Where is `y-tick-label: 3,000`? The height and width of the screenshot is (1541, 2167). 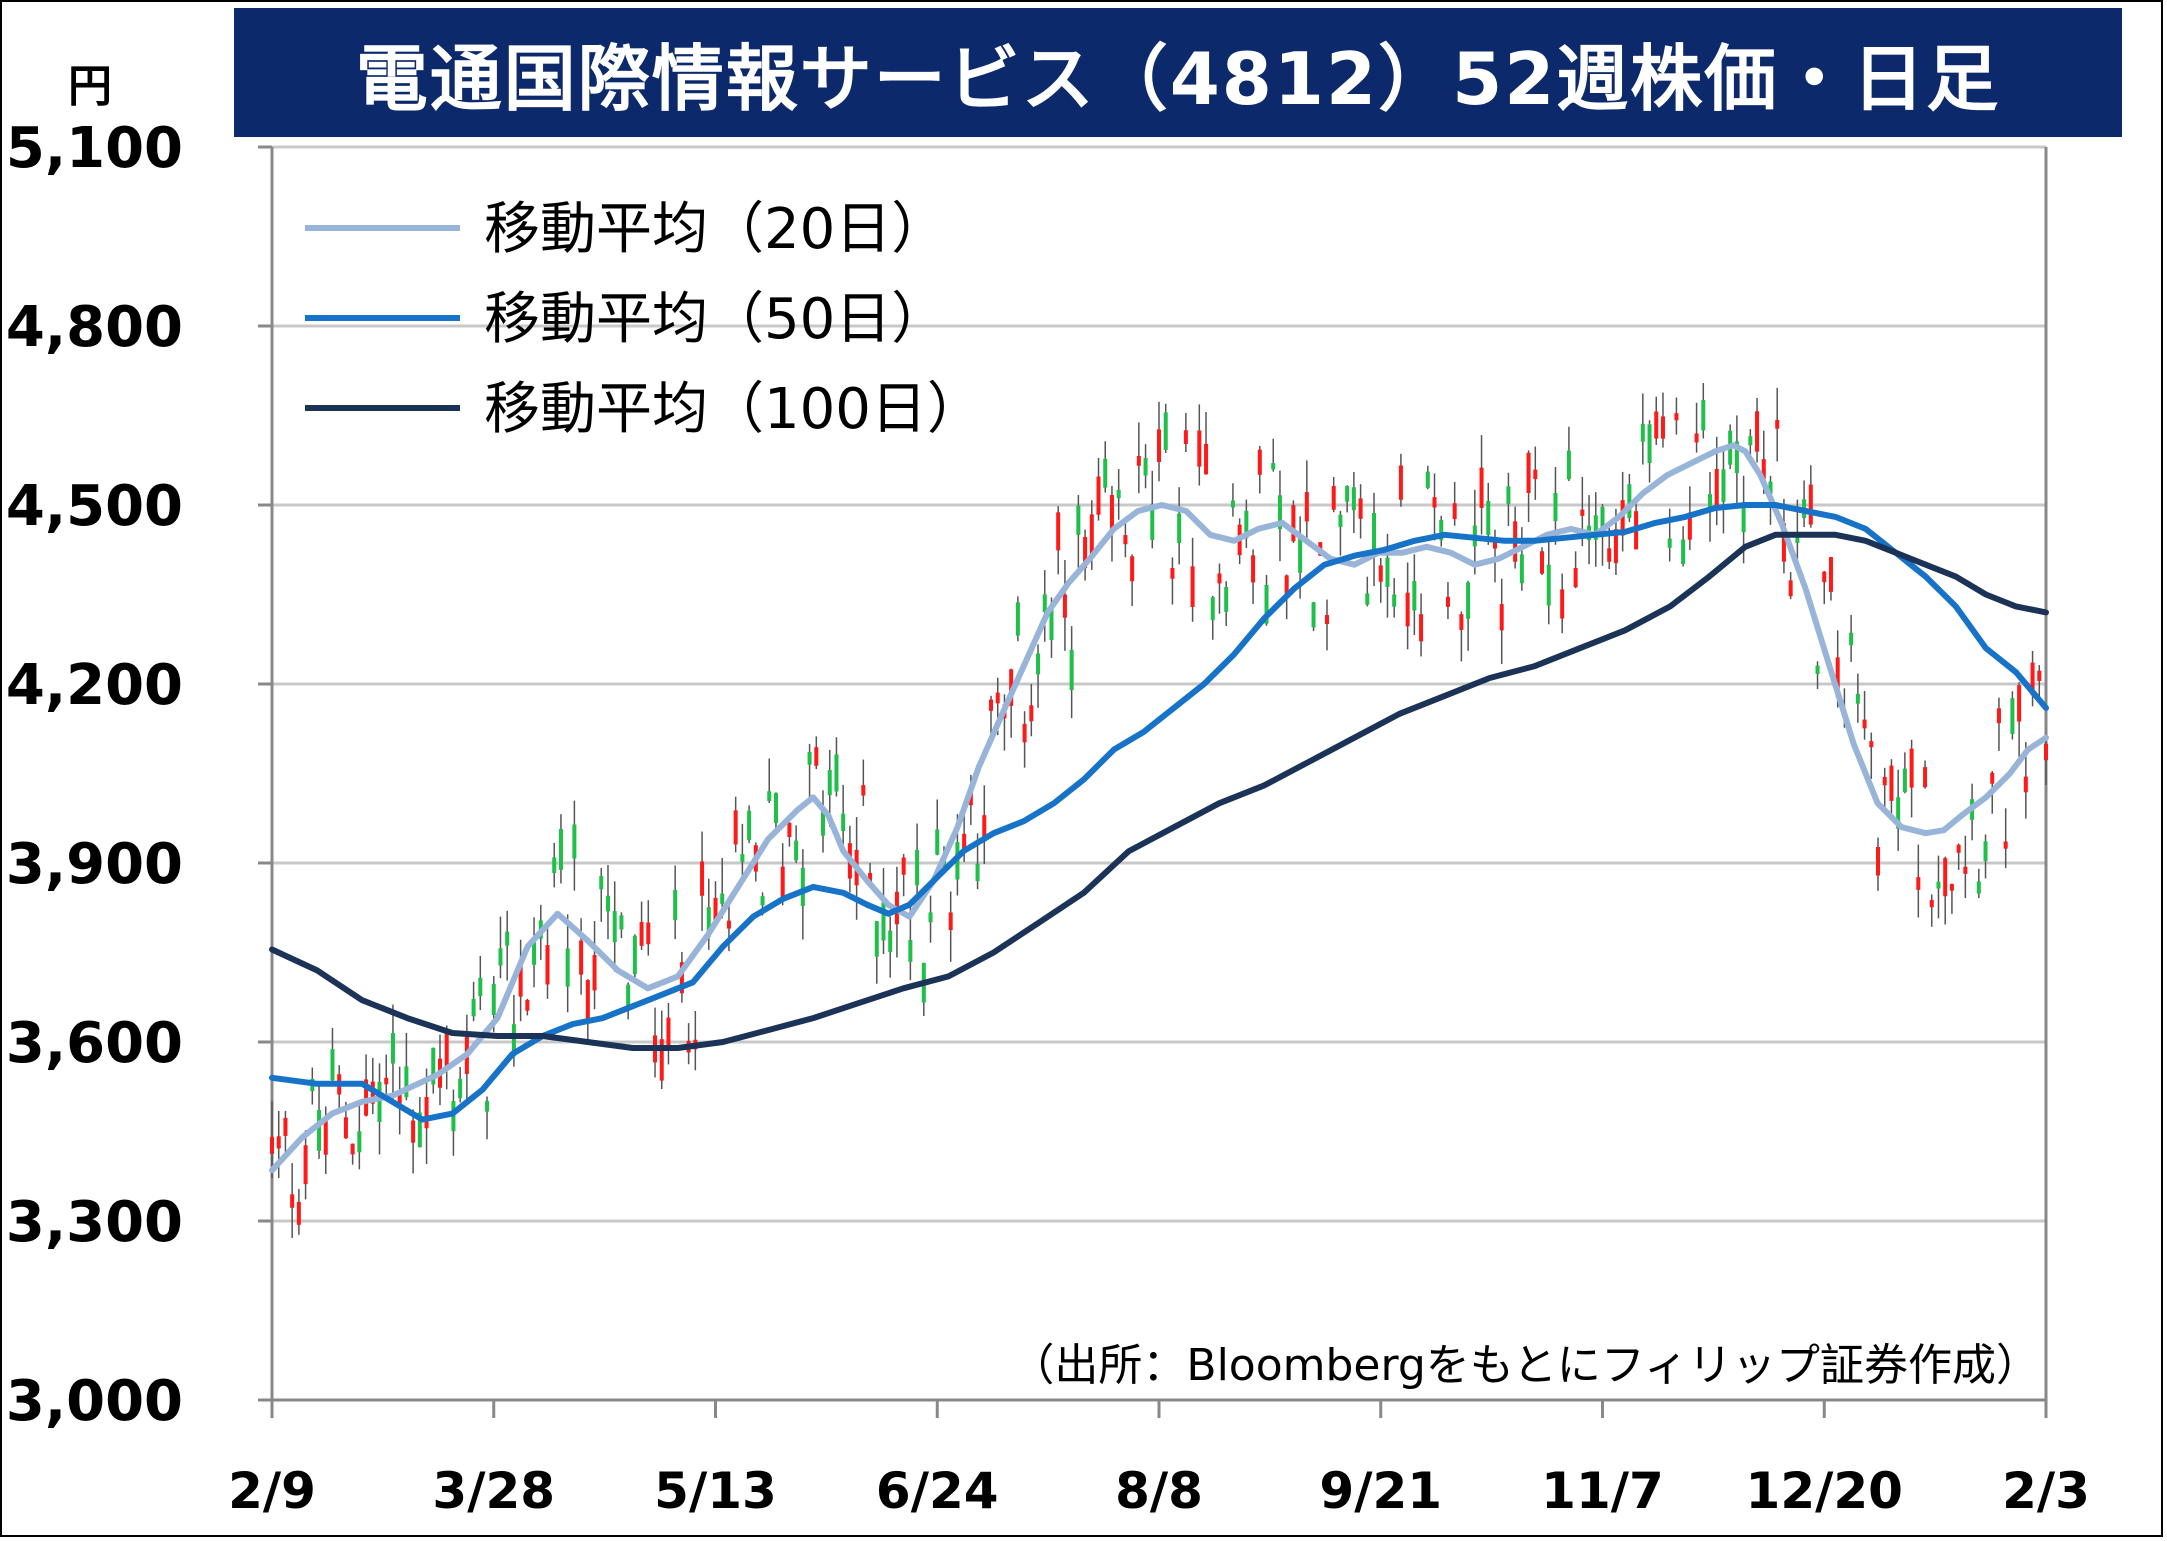 y-tick-label: 3,000 is located at coordinates (94, 1401).